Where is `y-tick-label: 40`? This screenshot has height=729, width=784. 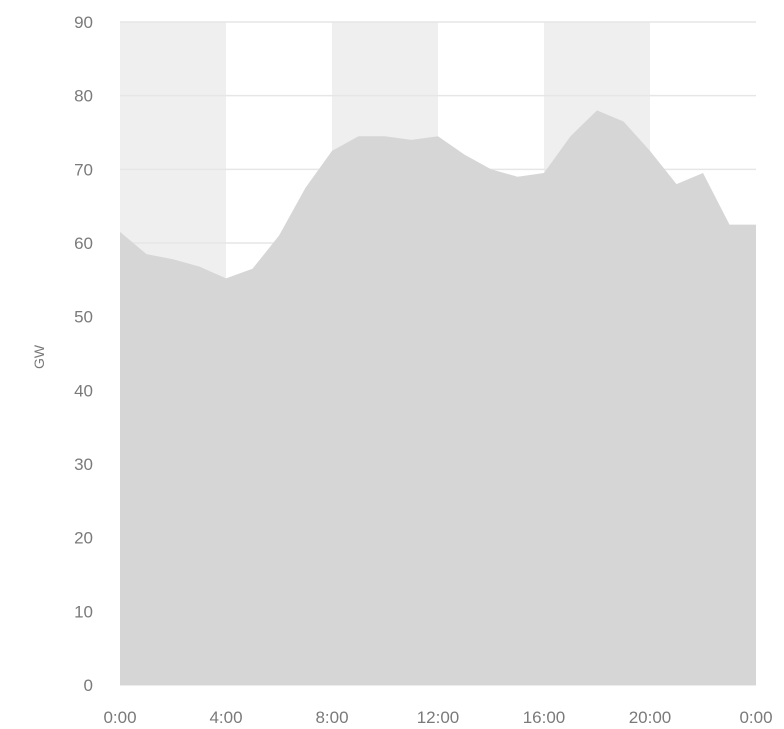
y-tick-label: 40 is located at coordinates (83, 390).